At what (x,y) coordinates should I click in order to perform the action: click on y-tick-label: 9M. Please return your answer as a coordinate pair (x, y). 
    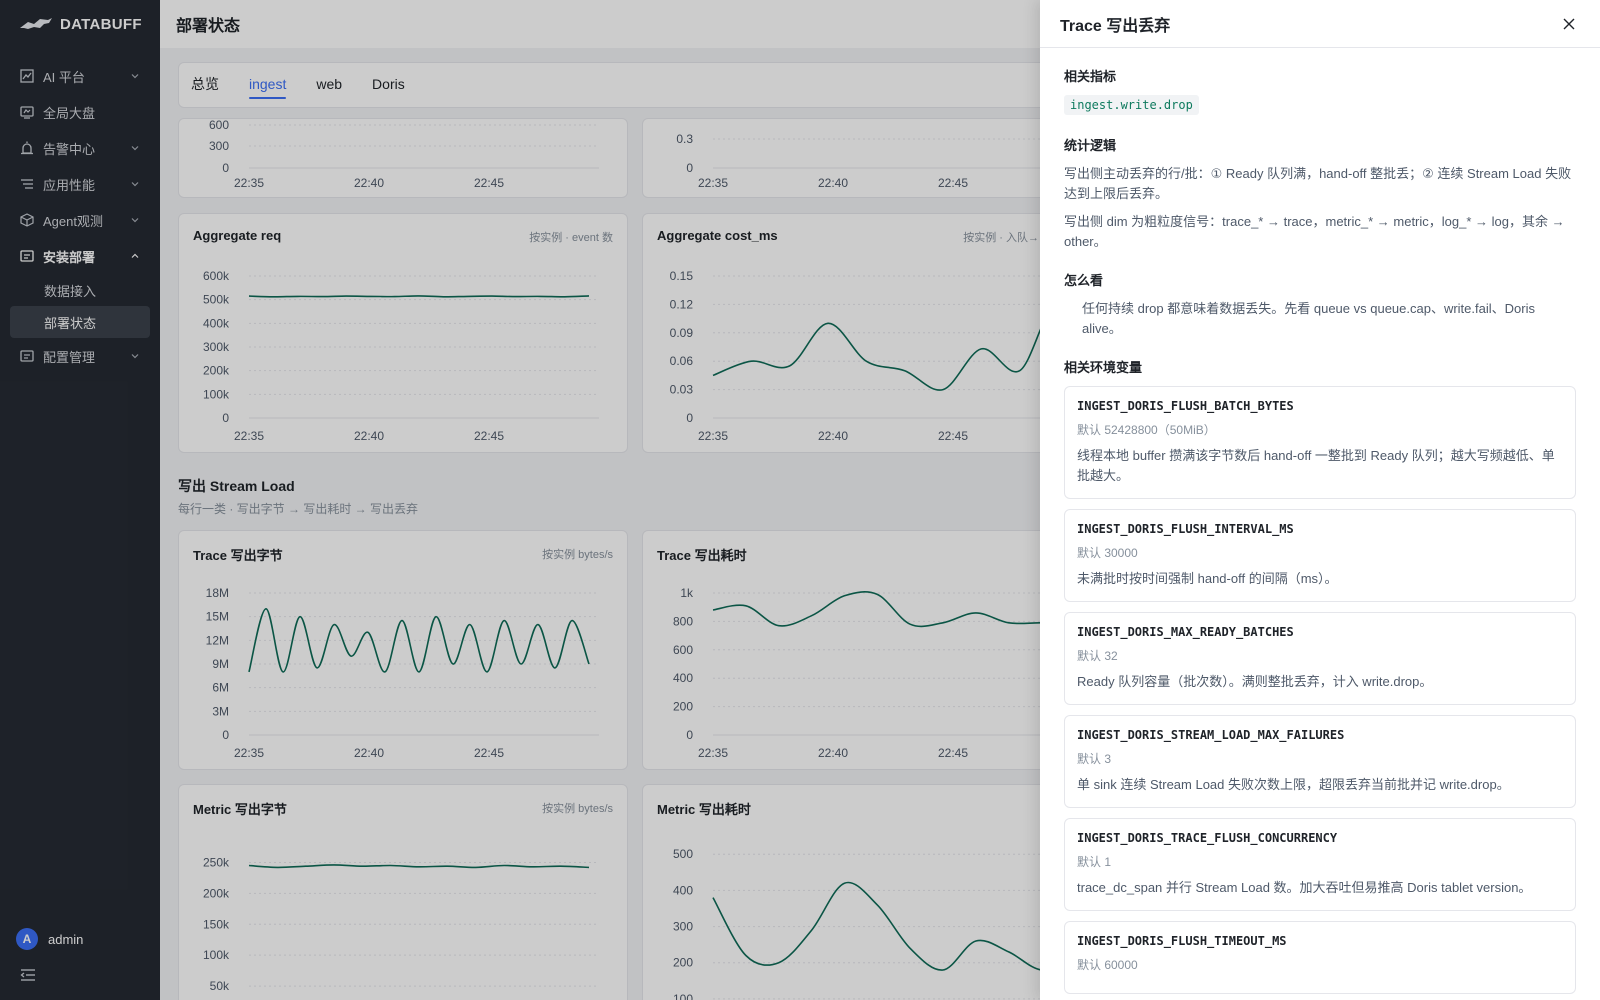
    Looking at the image, I should click on (220, 664).